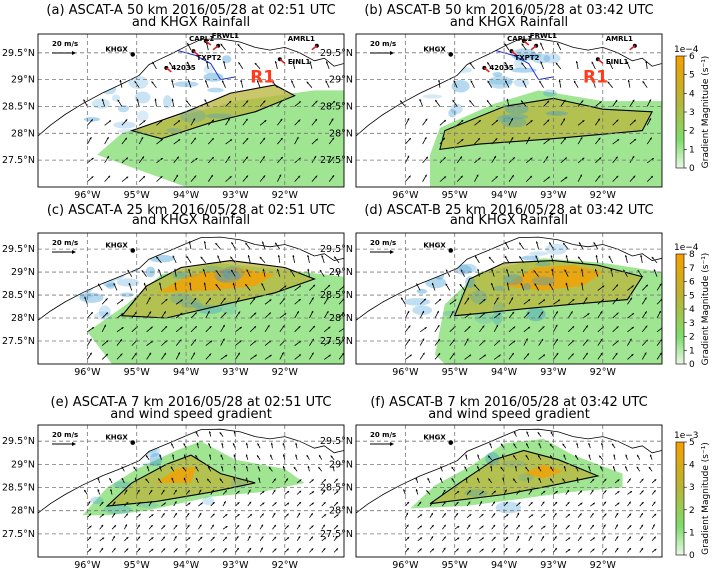  What do you see at coordinates (285, 195) in the screenshot?
I see `x-tick-label: 92°W` at bounding box center [285, 195].